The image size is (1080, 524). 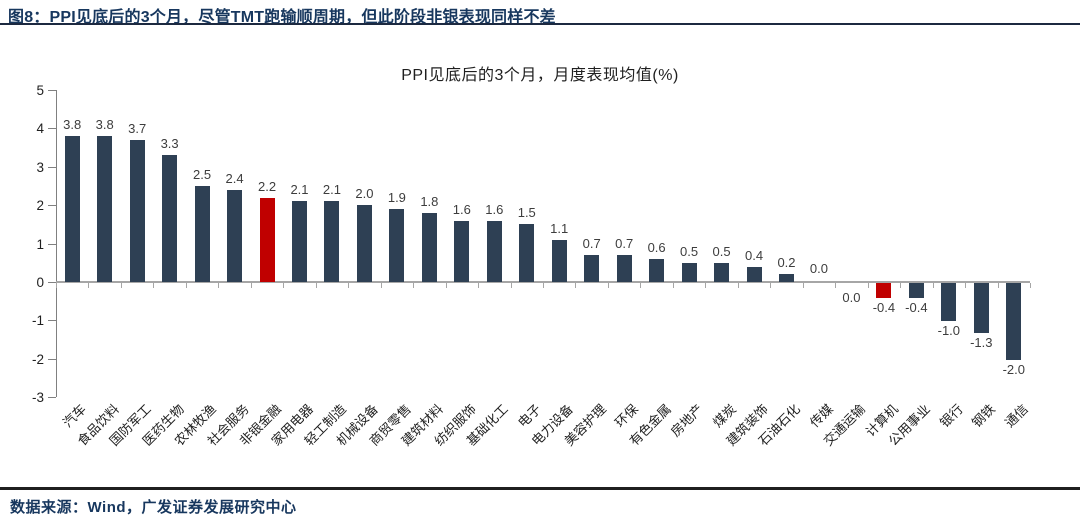 I want to click on y-tick-label: -2, so click(x=37, y=359).